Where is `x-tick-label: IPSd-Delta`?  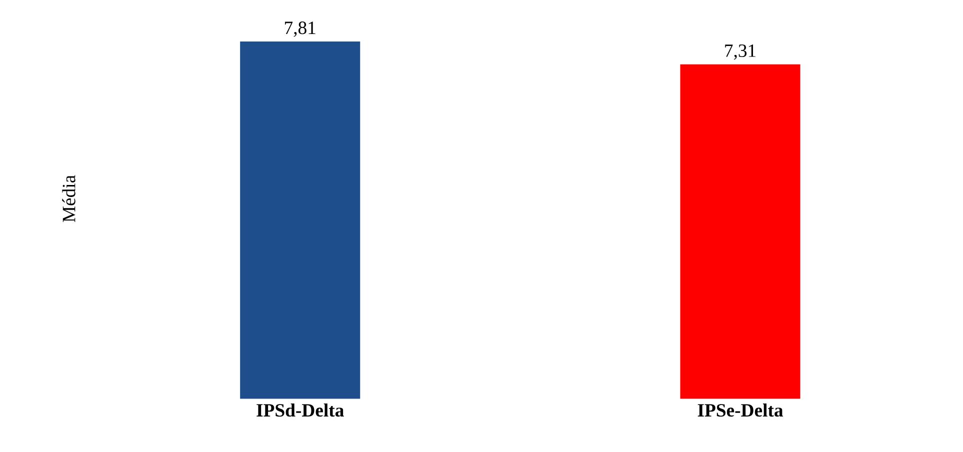
x-tick-label: IPSd-Delta is located at coordinates (300, 410).